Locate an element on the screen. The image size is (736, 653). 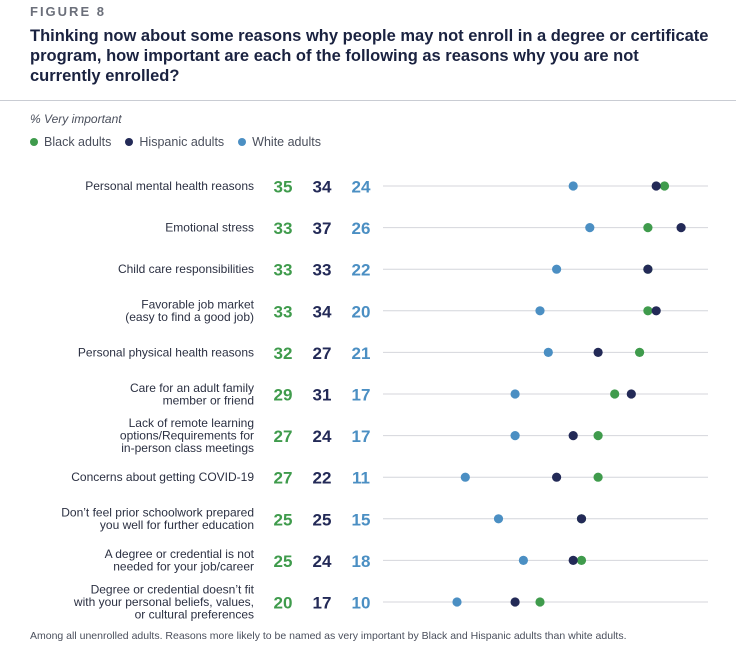
category-label: Personal mental health reasons is located at coordinates (169, 186).